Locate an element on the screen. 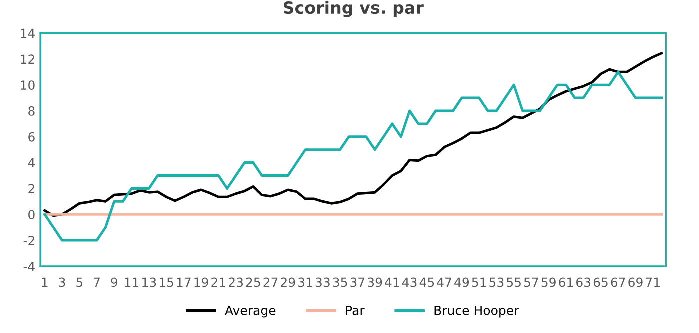 Image resolution: width=699 pixels, height=333 pixels. x-tick-label: 45 is located at coordinates (427, 283).